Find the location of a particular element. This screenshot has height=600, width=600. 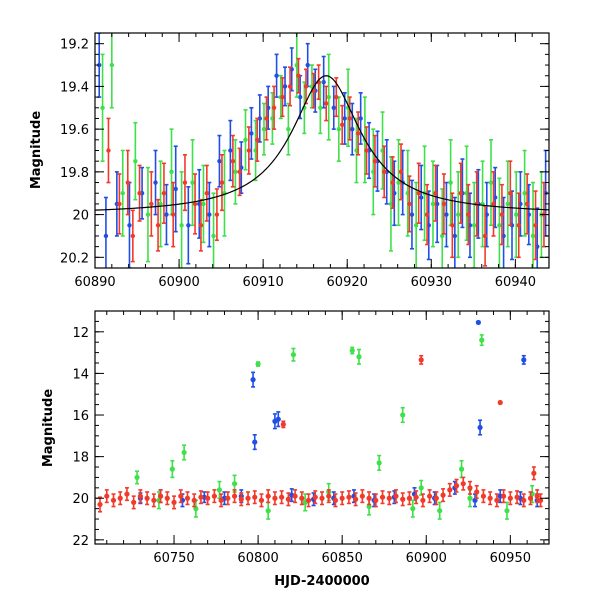

bottom-x-axis-label: HJD-2400000 is located at coordinates (321, 581).